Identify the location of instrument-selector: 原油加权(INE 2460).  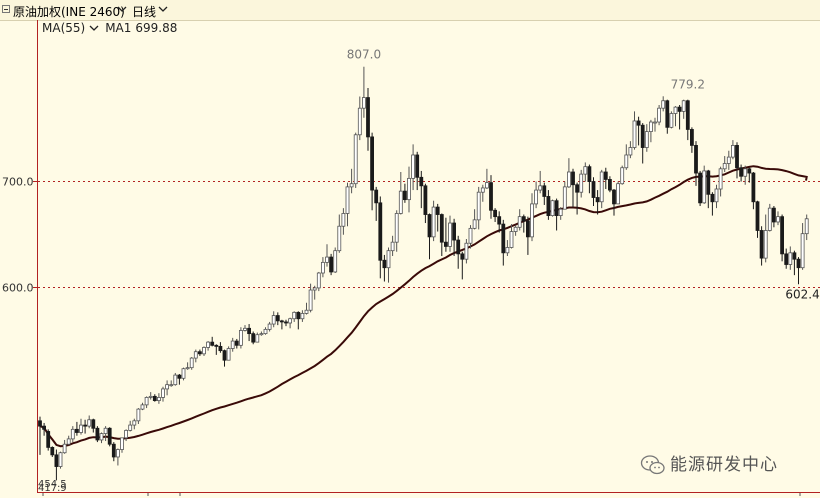
(69, 12).